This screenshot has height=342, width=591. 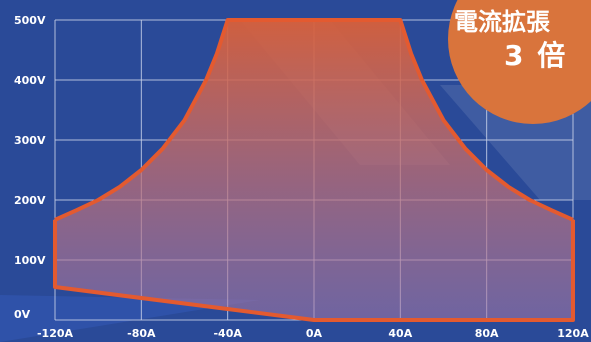 What do you see at coordinates (487, 333) in the screenshot?
I see `x-tick-label: 80A` at bounding box center [487, 333].